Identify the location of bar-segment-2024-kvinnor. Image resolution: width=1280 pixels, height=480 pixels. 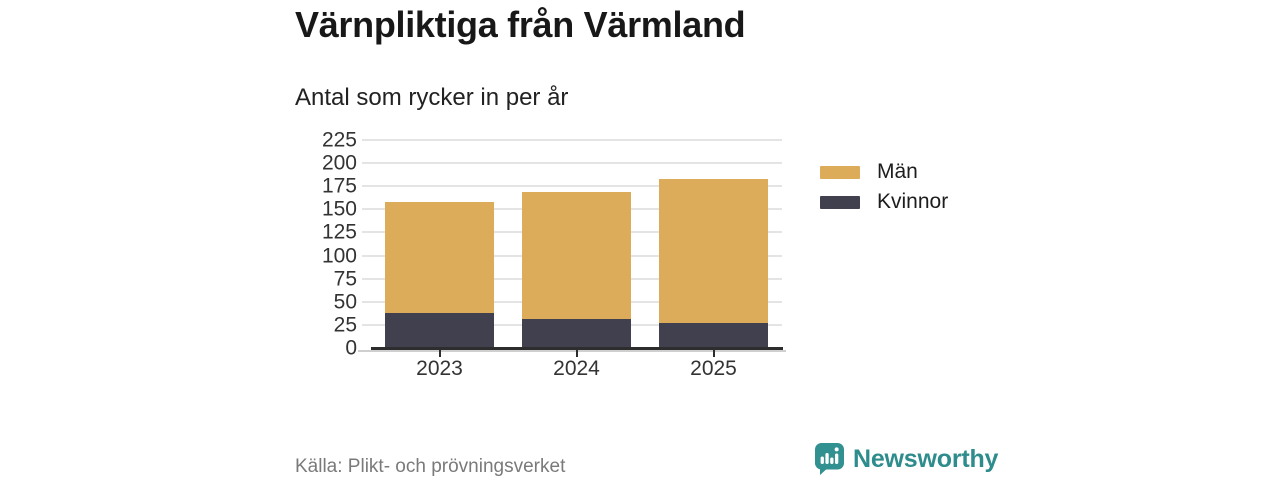
(576, 333).